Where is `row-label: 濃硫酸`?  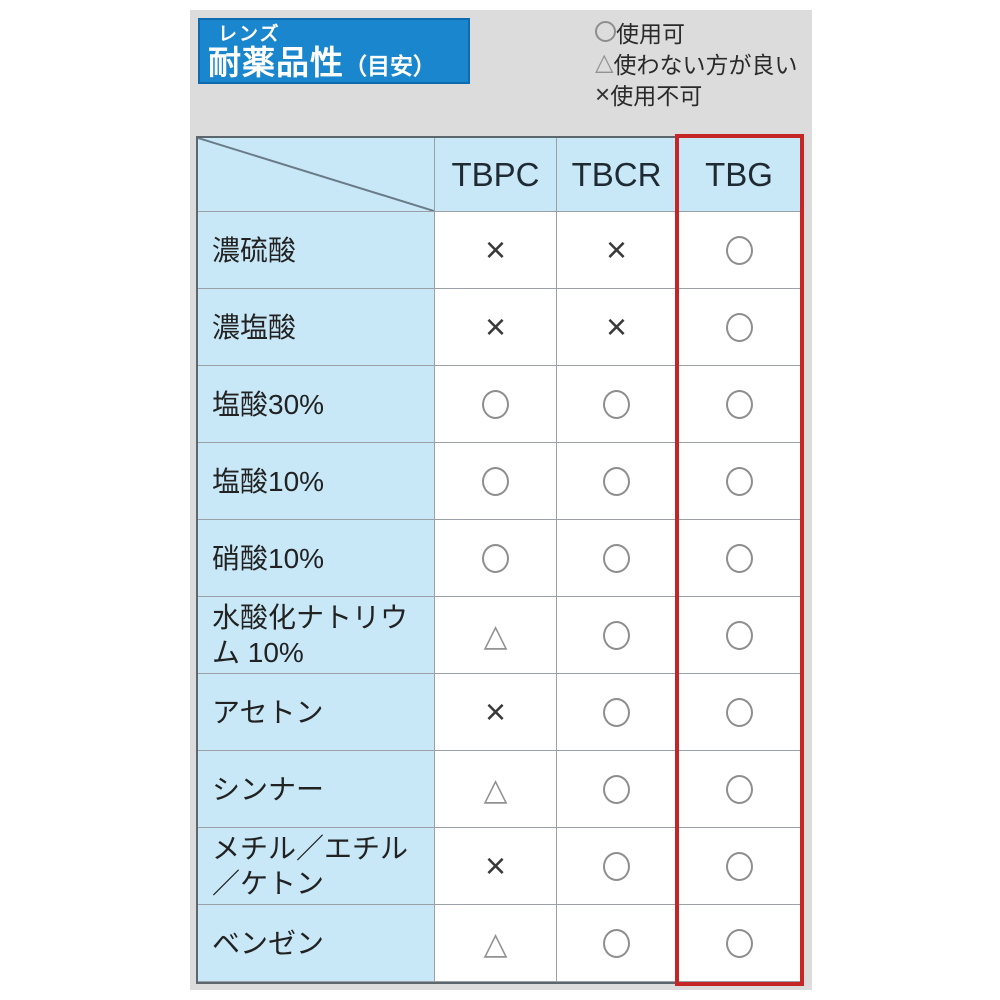
row-label: 濃硫酸 is located at coordinates (316, 250).